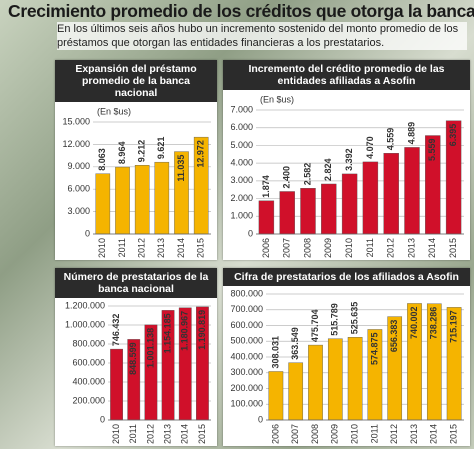 The image size is (474, 449). Describe the element at coordinates (241, 216) in the screenshot. I see `y-tick-label: 1.000` at that location.